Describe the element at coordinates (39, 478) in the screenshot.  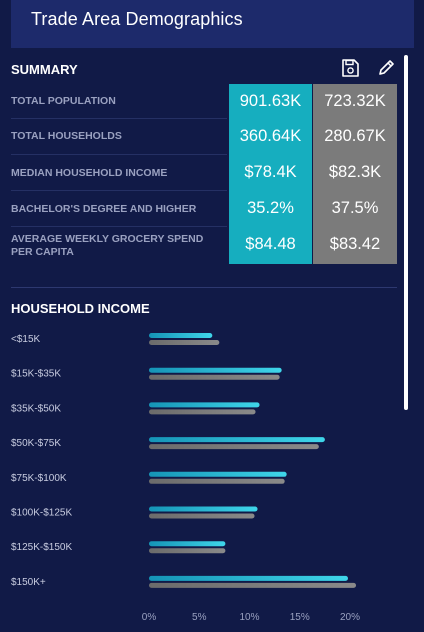
I see `category-label: $75K-$100K` at that location.